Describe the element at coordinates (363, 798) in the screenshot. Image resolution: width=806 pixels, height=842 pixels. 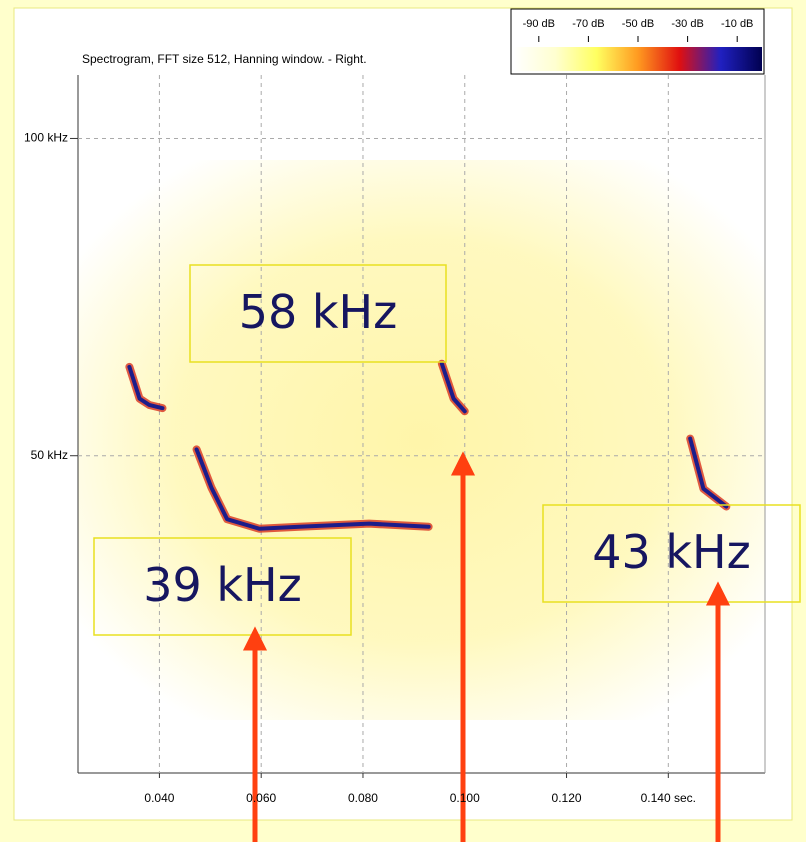
I see `x-tick-label: 0.080` at that location.